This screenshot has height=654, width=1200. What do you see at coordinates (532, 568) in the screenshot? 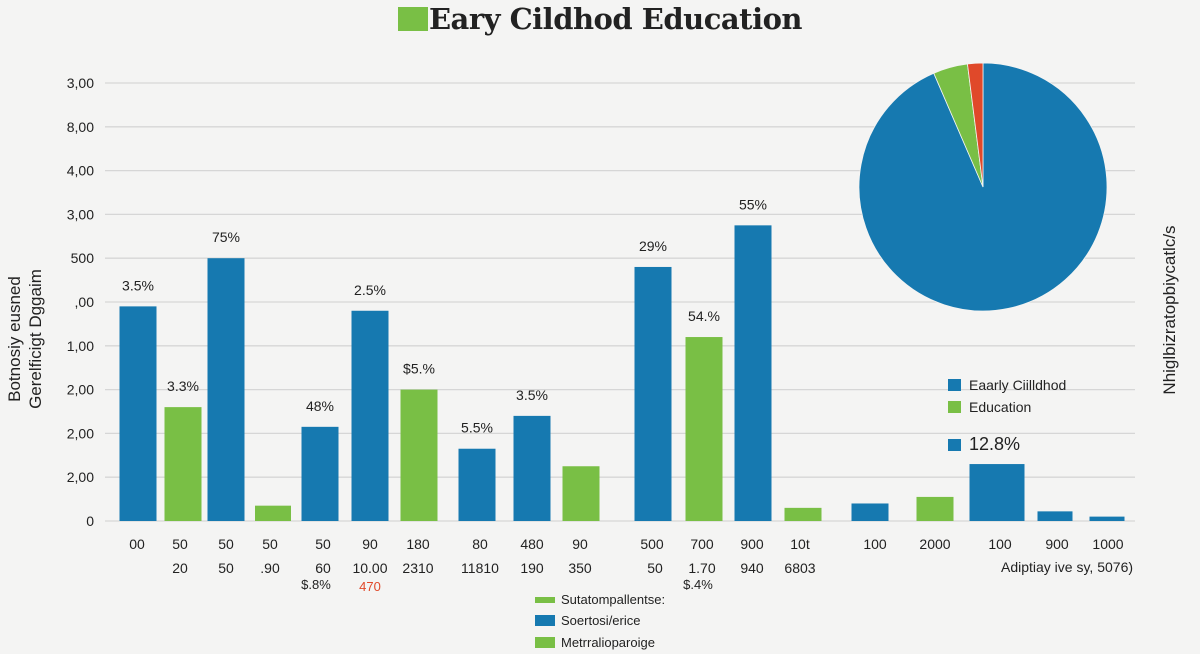
I see `x-tick-label-row2: 190` at bounding box center [532, 568].